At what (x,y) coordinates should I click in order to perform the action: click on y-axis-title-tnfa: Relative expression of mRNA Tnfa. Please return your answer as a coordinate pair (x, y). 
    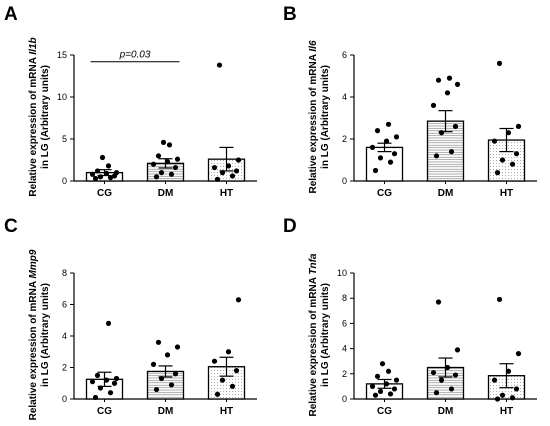
    Looking at the image, I should click on (313, 334).